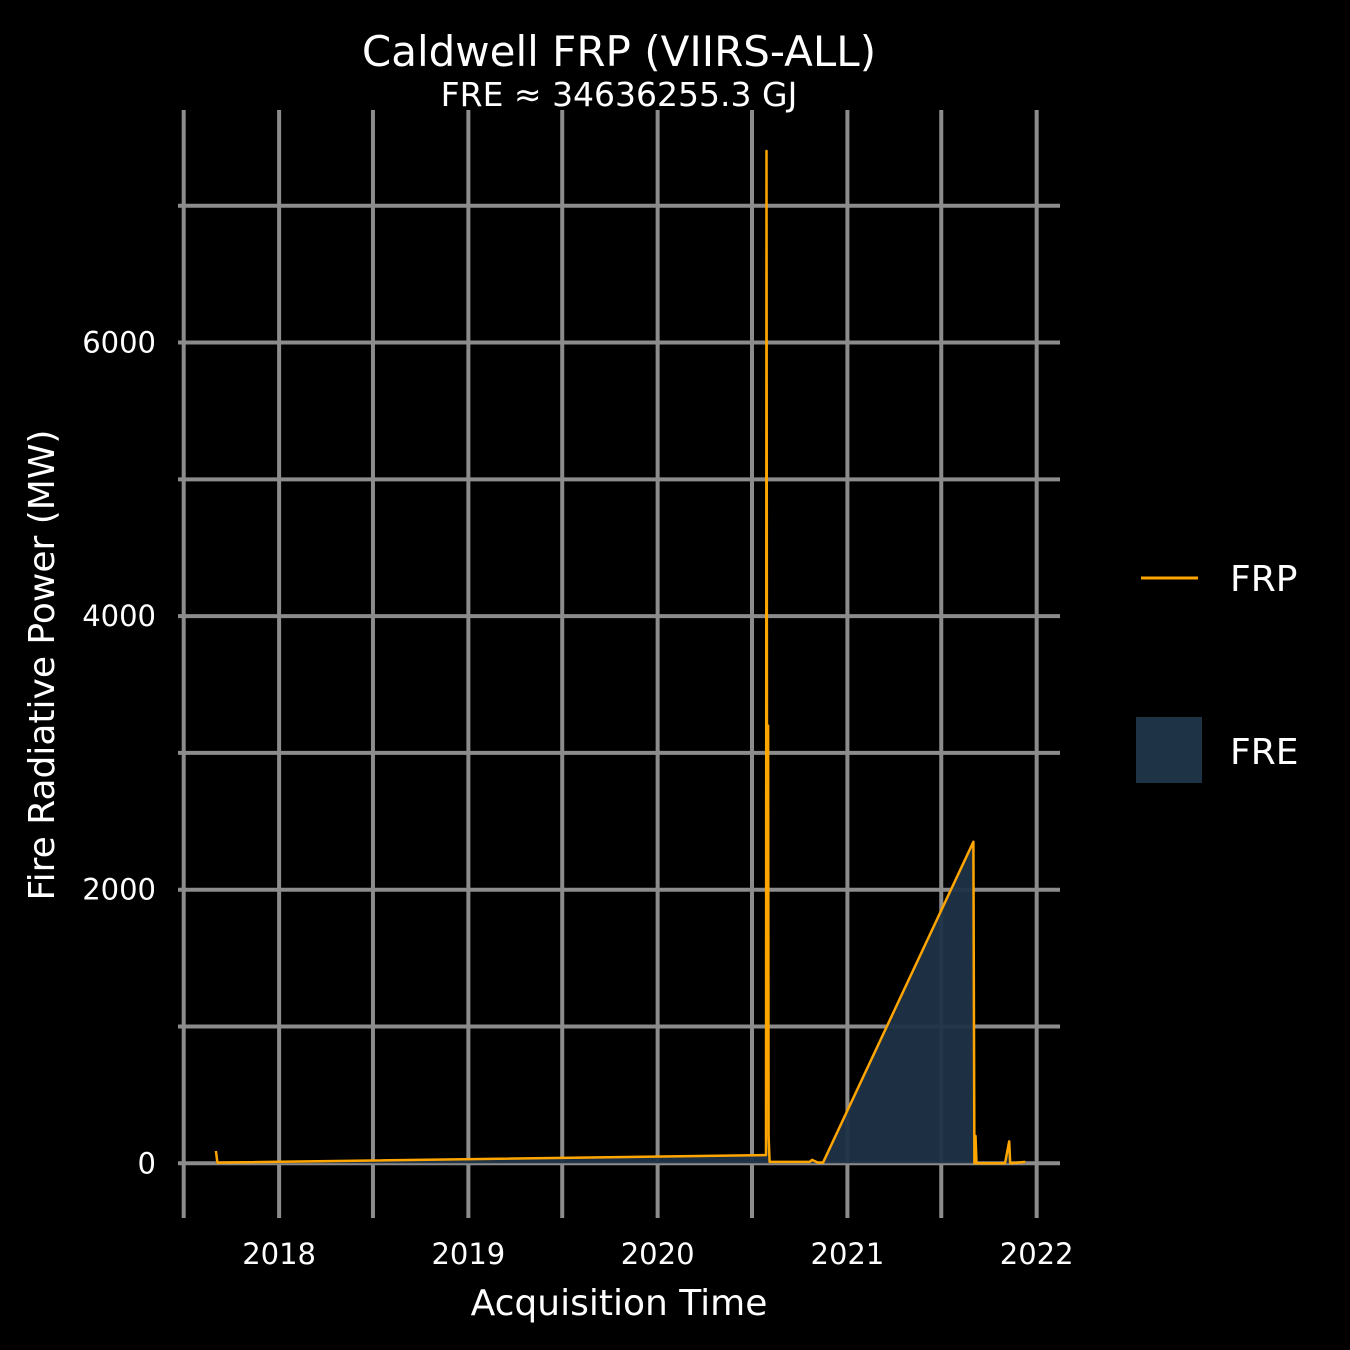 This screenshot has height=1350, width=1350. I want to click on y-tick-label: 2000, so click(119, 890).